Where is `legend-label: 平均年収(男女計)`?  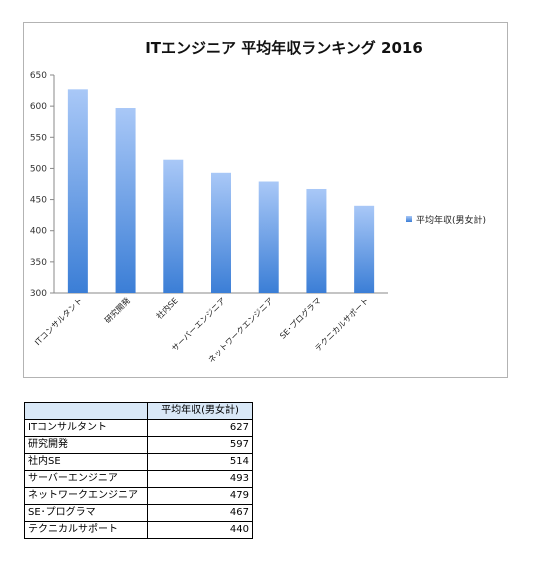 legend-label: 平均年収(男女計) is located at coordinates (451, 220).